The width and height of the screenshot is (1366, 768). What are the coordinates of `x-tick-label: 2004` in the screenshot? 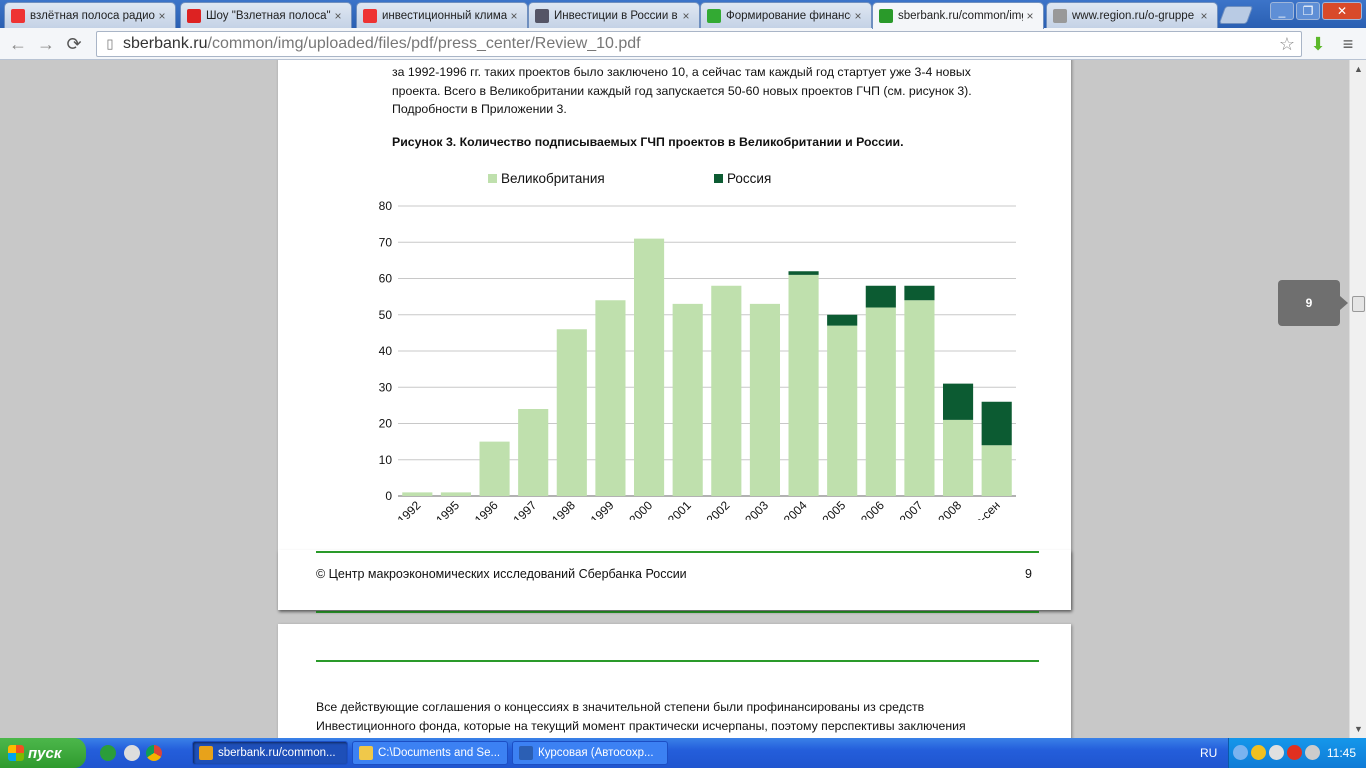 It's located at (795, 509).